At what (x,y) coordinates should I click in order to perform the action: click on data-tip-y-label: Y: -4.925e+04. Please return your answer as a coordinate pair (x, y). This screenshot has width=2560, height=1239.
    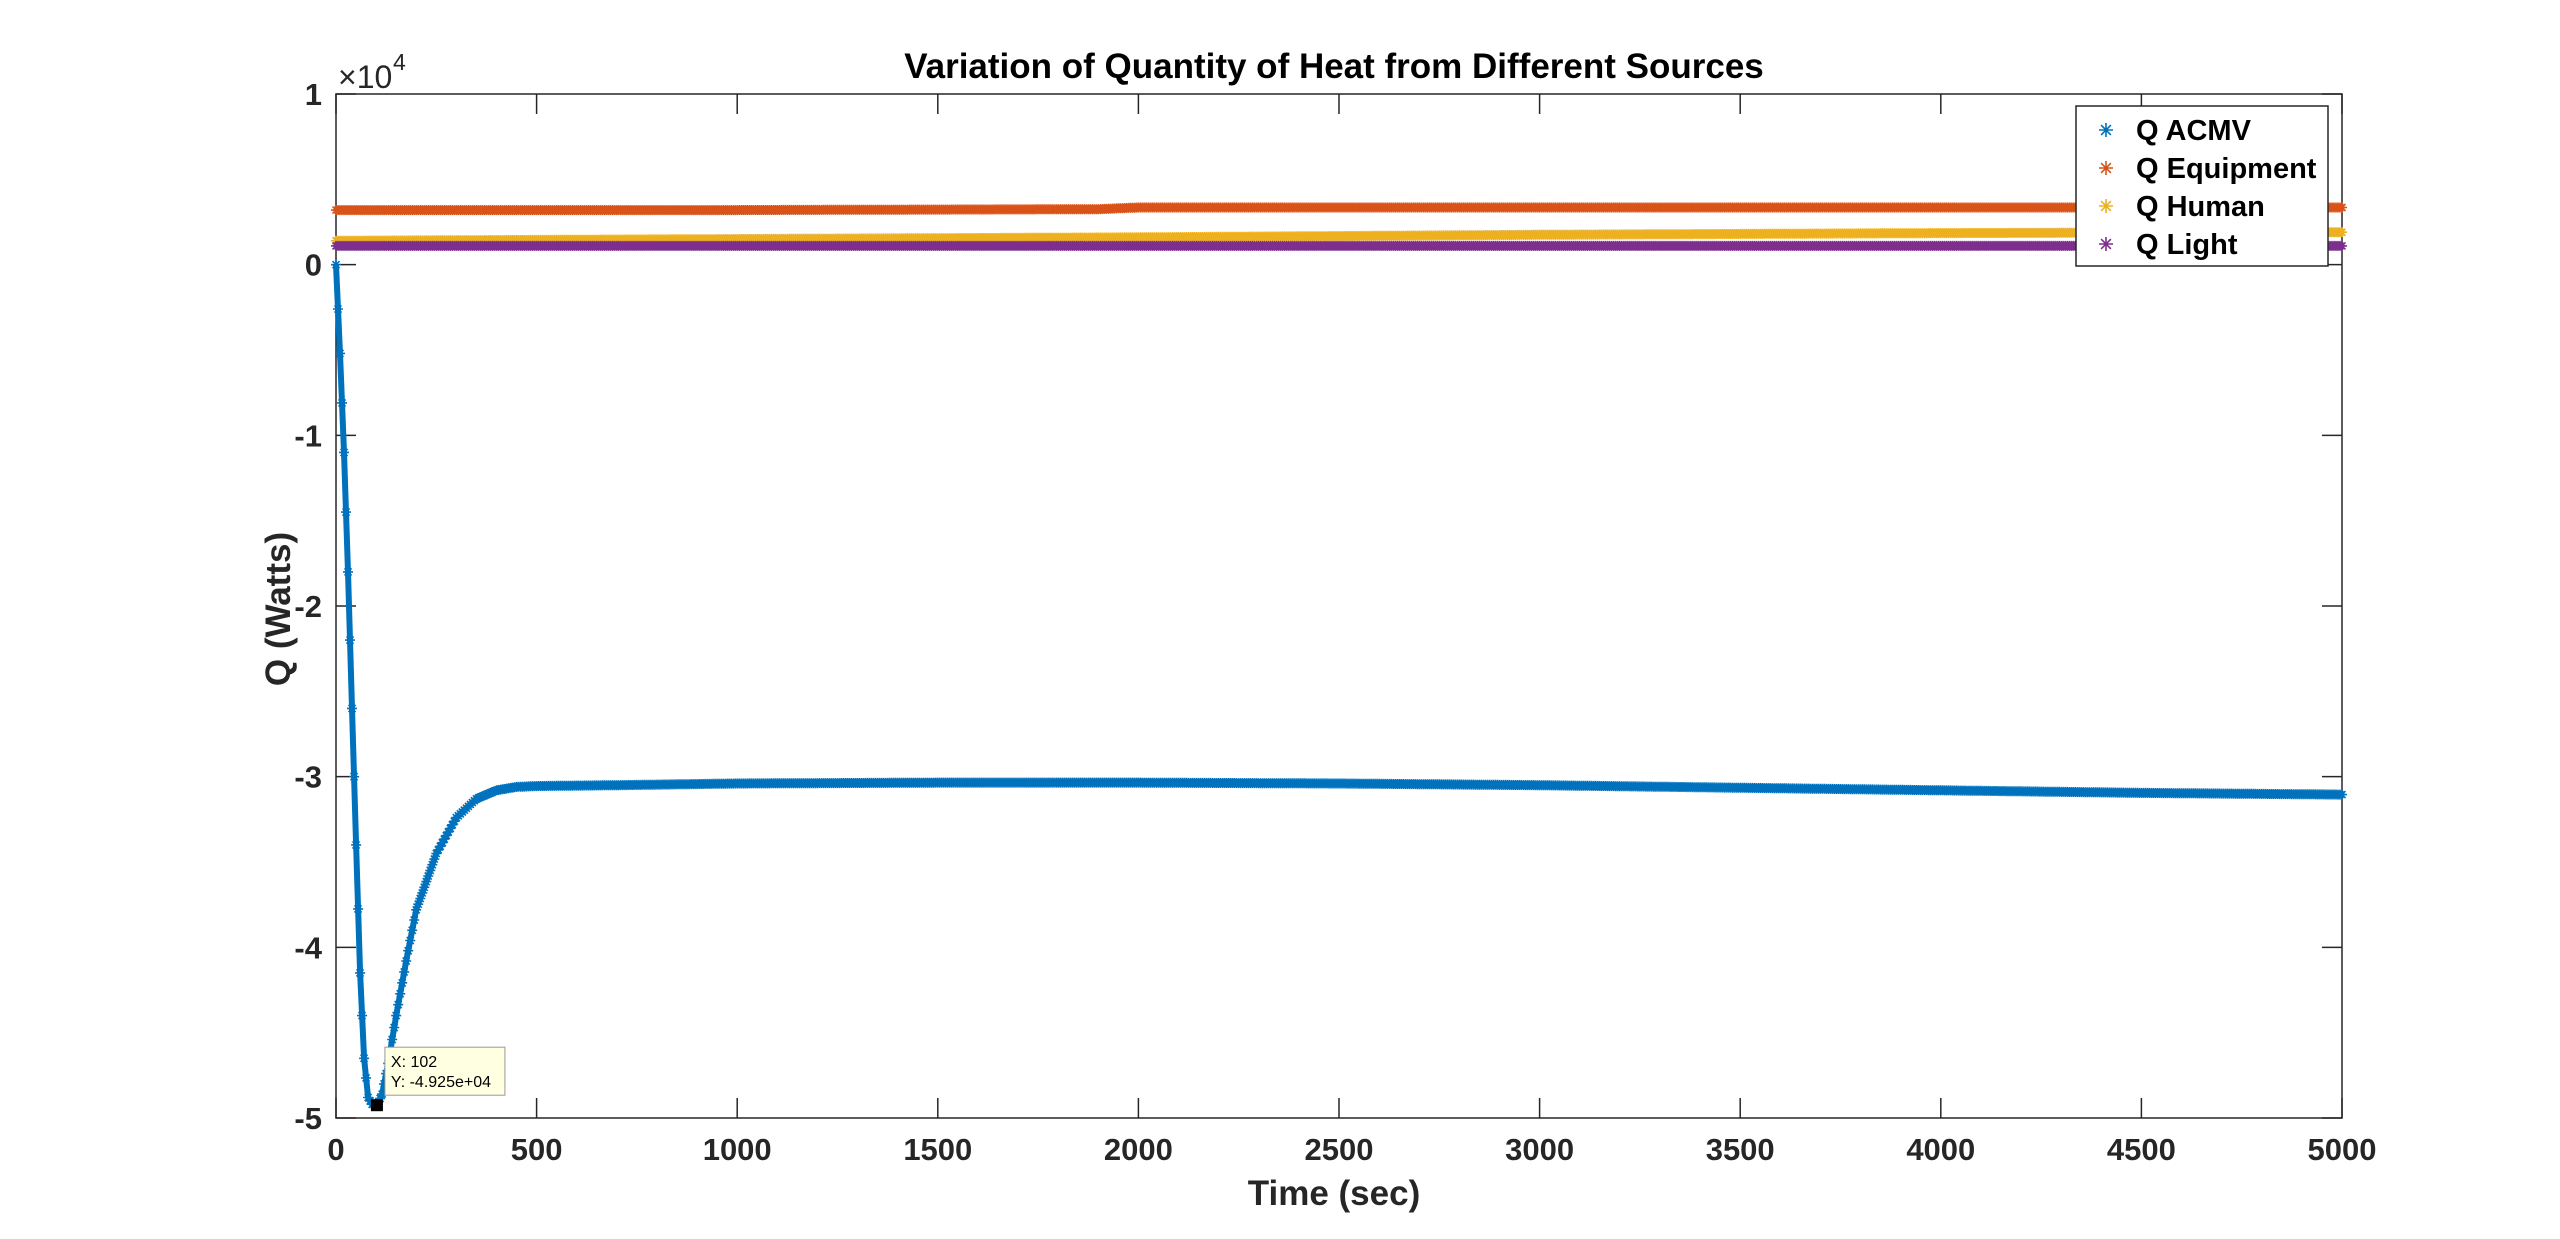
    Looking at the image, I should click on (441, 1082).